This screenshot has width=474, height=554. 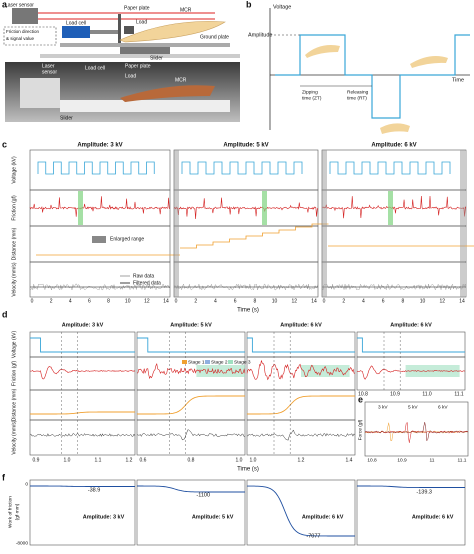 What do you see at coordinates (140, 56) in the screenshot?
I see `base` at bounding box center [140, 56].